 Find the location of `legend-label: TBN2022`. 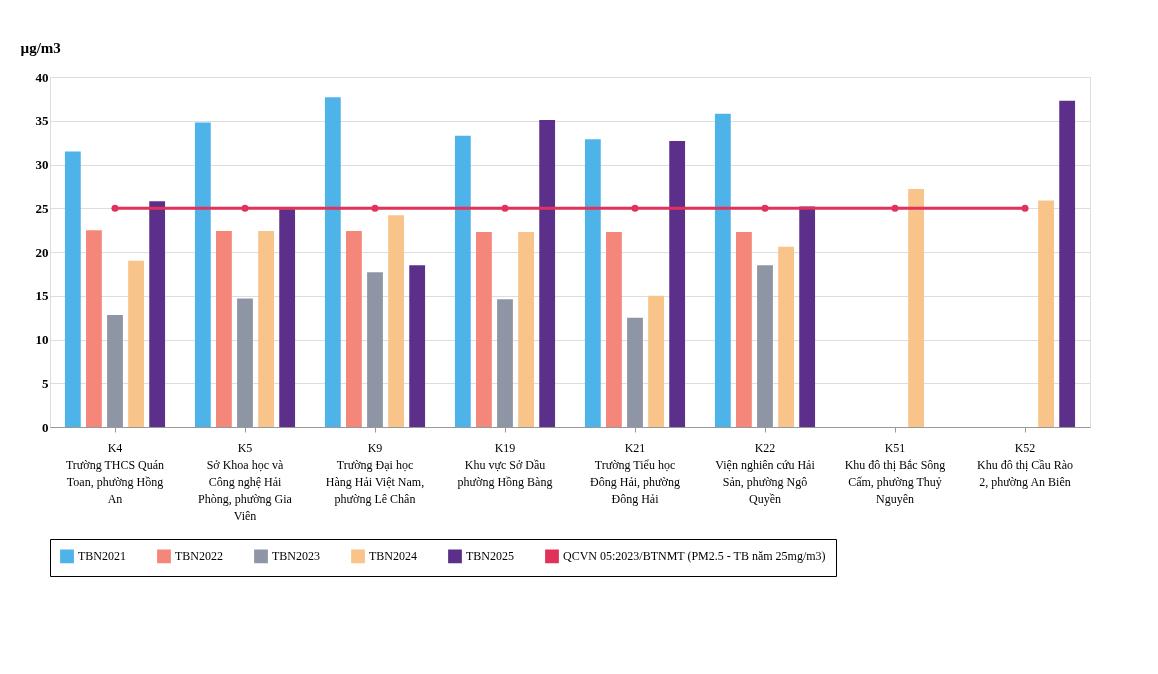

legend-label: TBN2022 is located at coordinates (199, 556).